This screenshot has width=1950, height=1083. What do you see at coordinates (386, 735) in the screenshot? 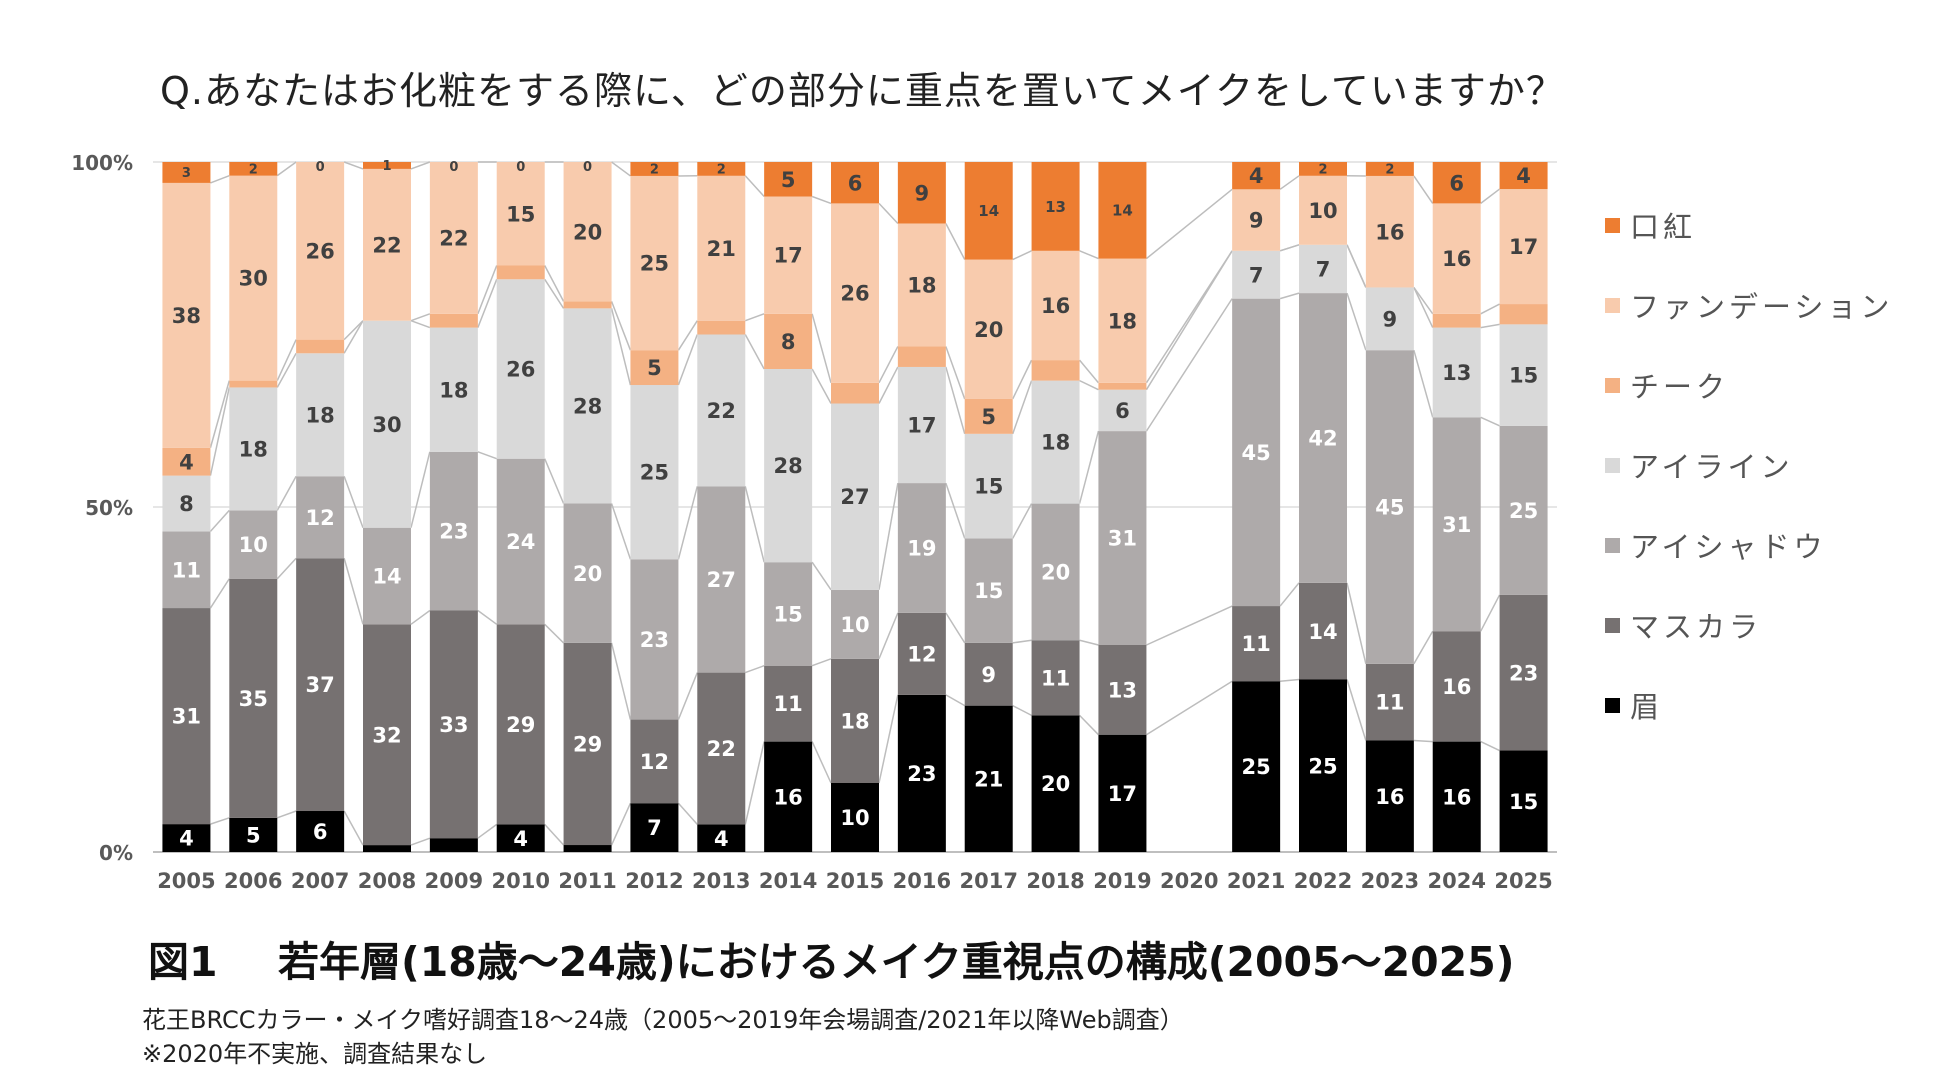
I see `data-label: 32` at bounding box center [386, 735].